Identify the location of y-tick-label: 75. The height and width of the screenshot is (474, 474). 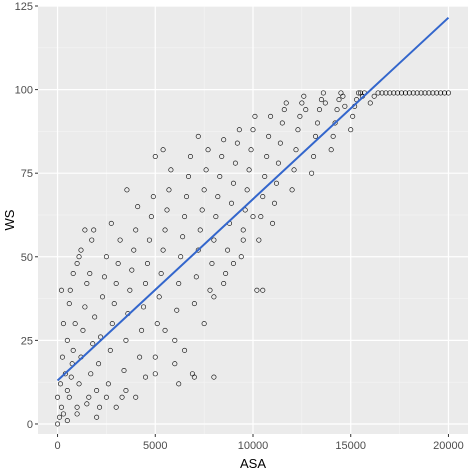
(27, 174).